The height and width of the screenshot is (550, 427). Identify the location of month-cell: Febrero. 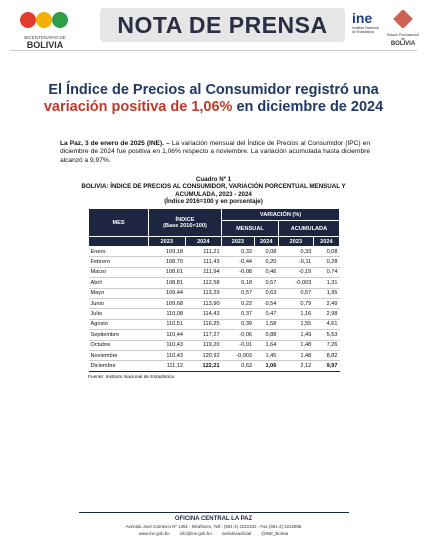
(118, 262).